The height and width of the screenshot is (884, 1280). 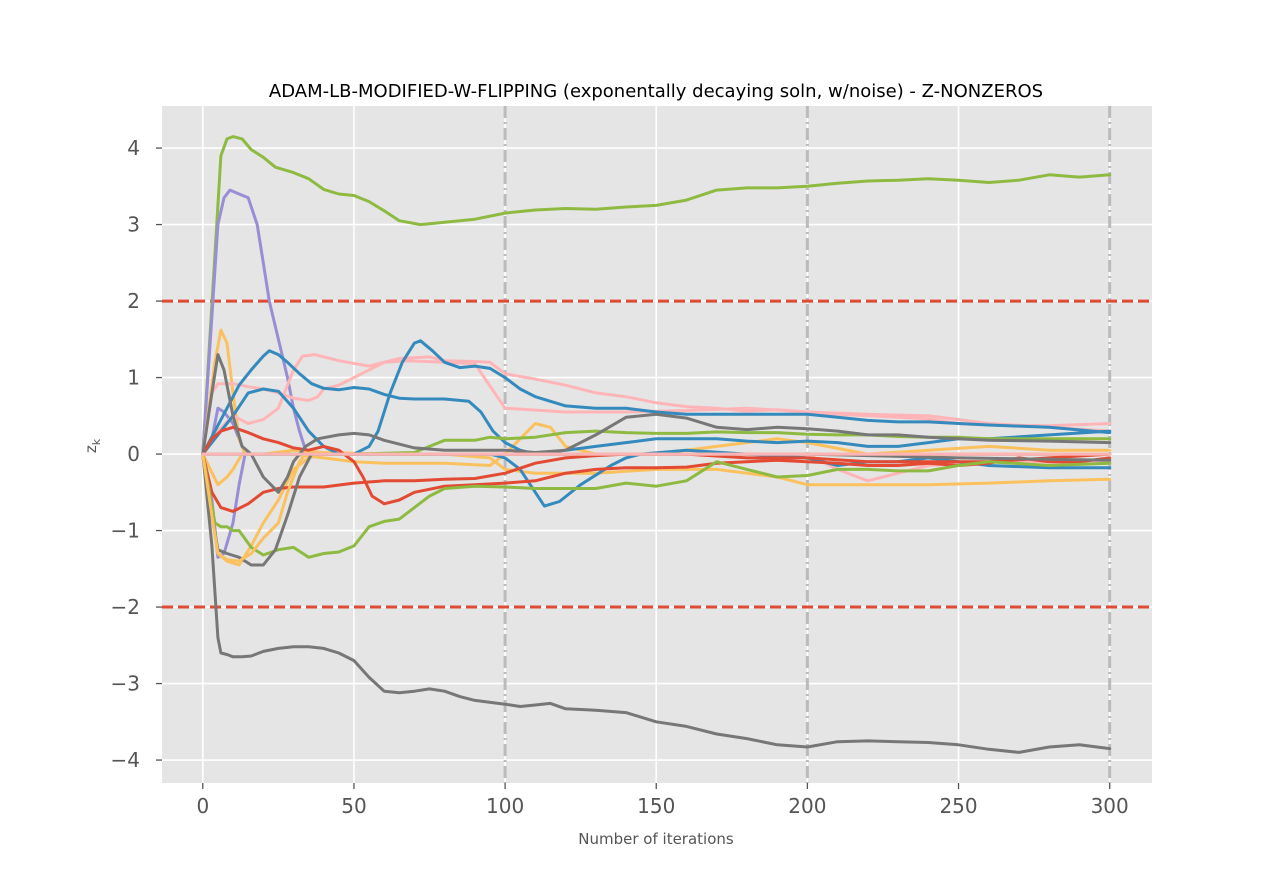 I want to click on y-tick-label-4: 4, so click(x=133, y=148).